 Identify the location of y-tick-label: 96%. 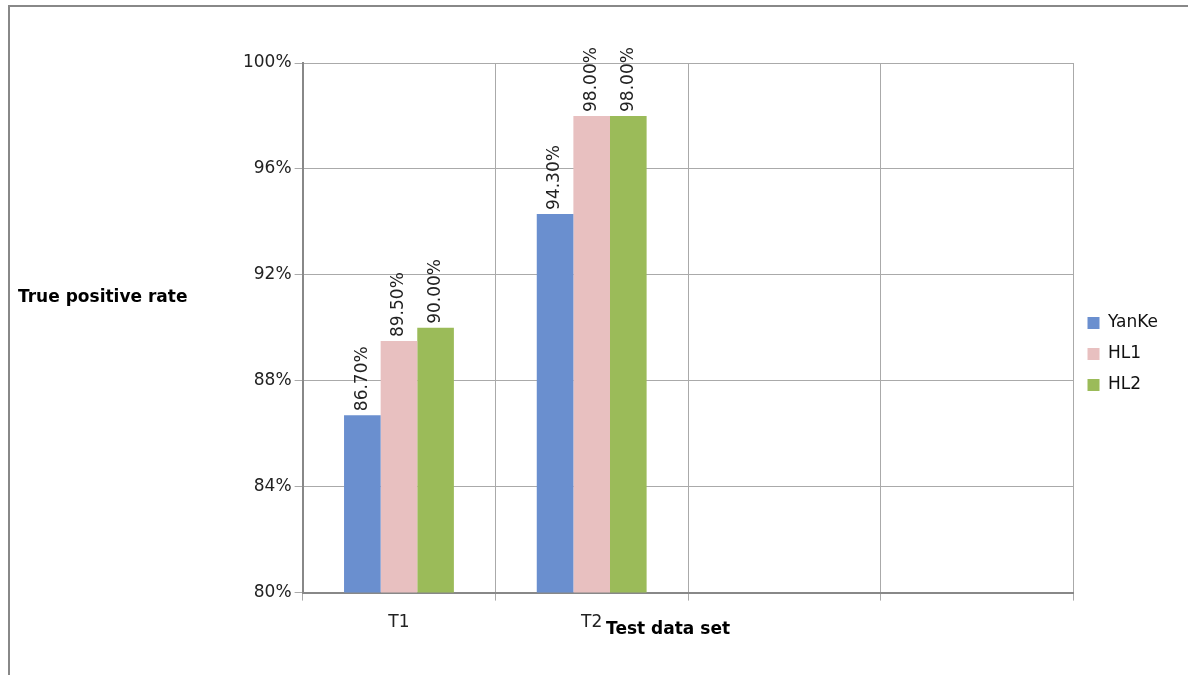
(272, 167).